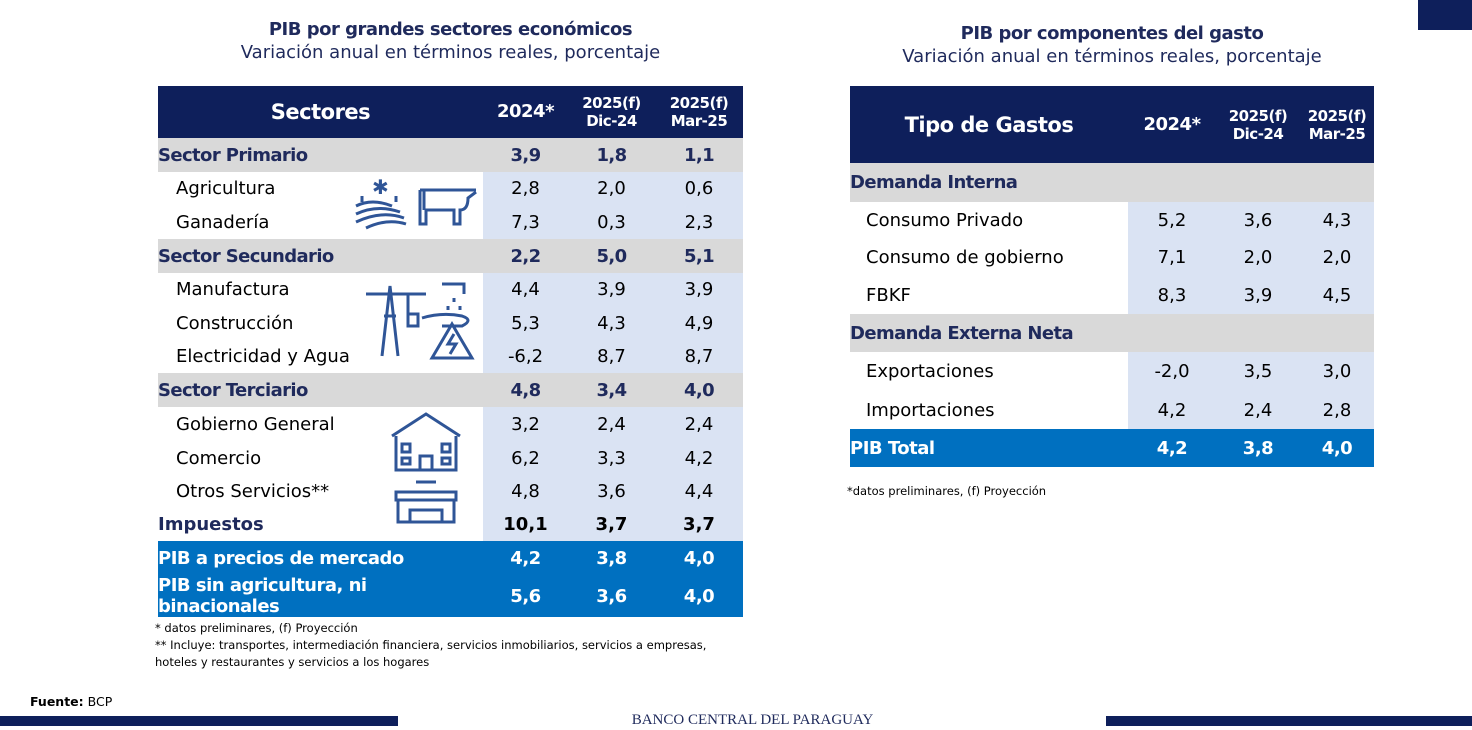  I want to click on value-cell: 1,8, so click(611, 155).